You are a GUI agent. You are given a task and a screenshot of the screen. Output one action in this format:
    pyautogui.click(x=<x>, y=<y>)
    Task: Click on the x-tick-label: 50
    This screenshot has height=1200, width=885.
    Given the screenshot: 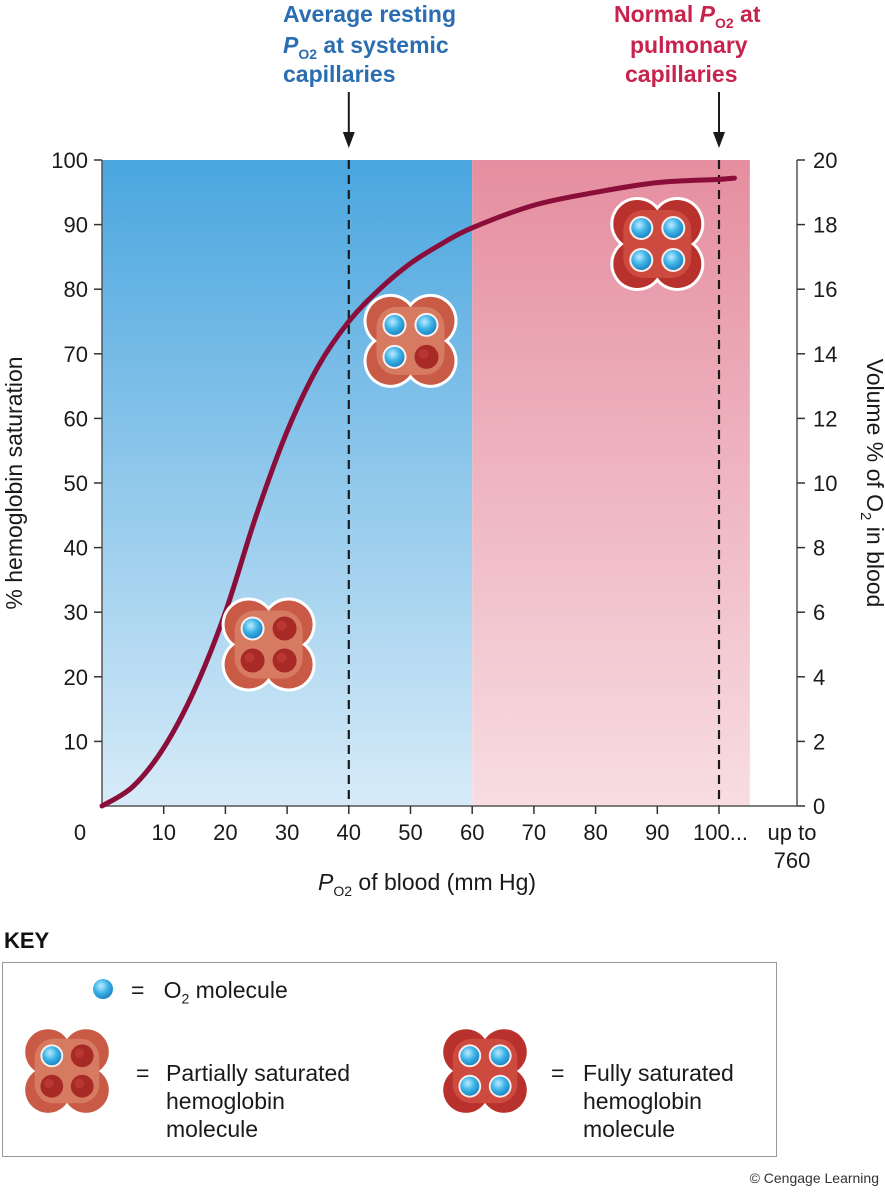 What is the action you would take?
    pyautogui.click(x=410, y=832)
    